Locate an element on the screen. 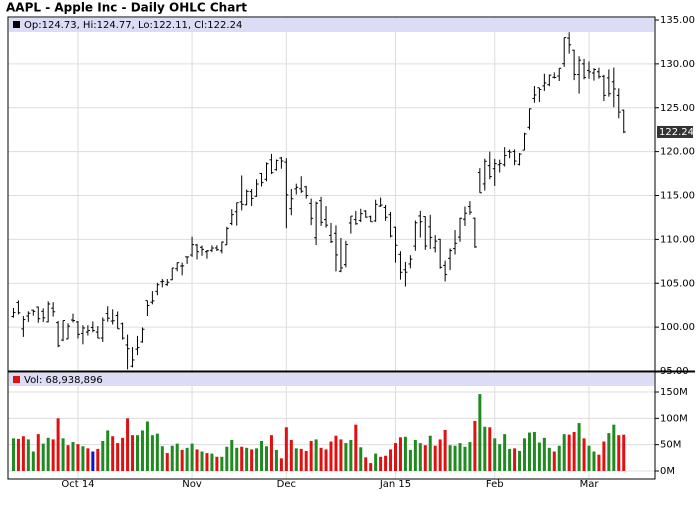 The image size is (700, 512). last-value-label: 122.24 is located at coordinates (676, 132).